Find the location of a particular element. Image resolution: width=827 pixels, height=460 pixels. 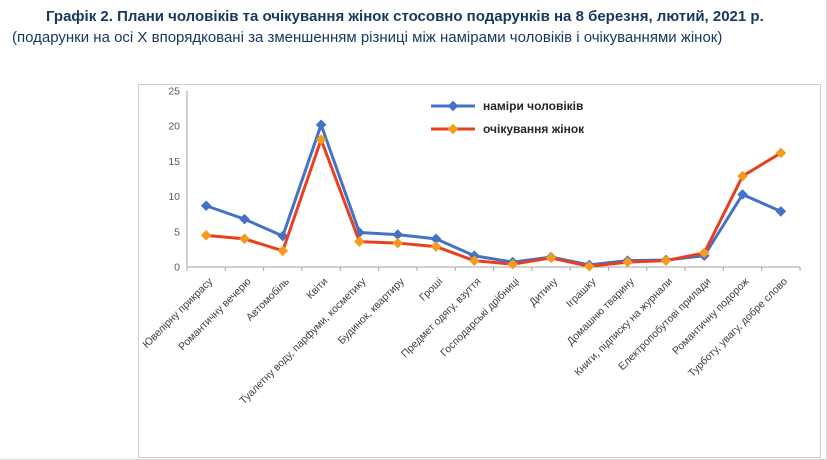

svg-text: 20 is located at coordinates (174, 127).